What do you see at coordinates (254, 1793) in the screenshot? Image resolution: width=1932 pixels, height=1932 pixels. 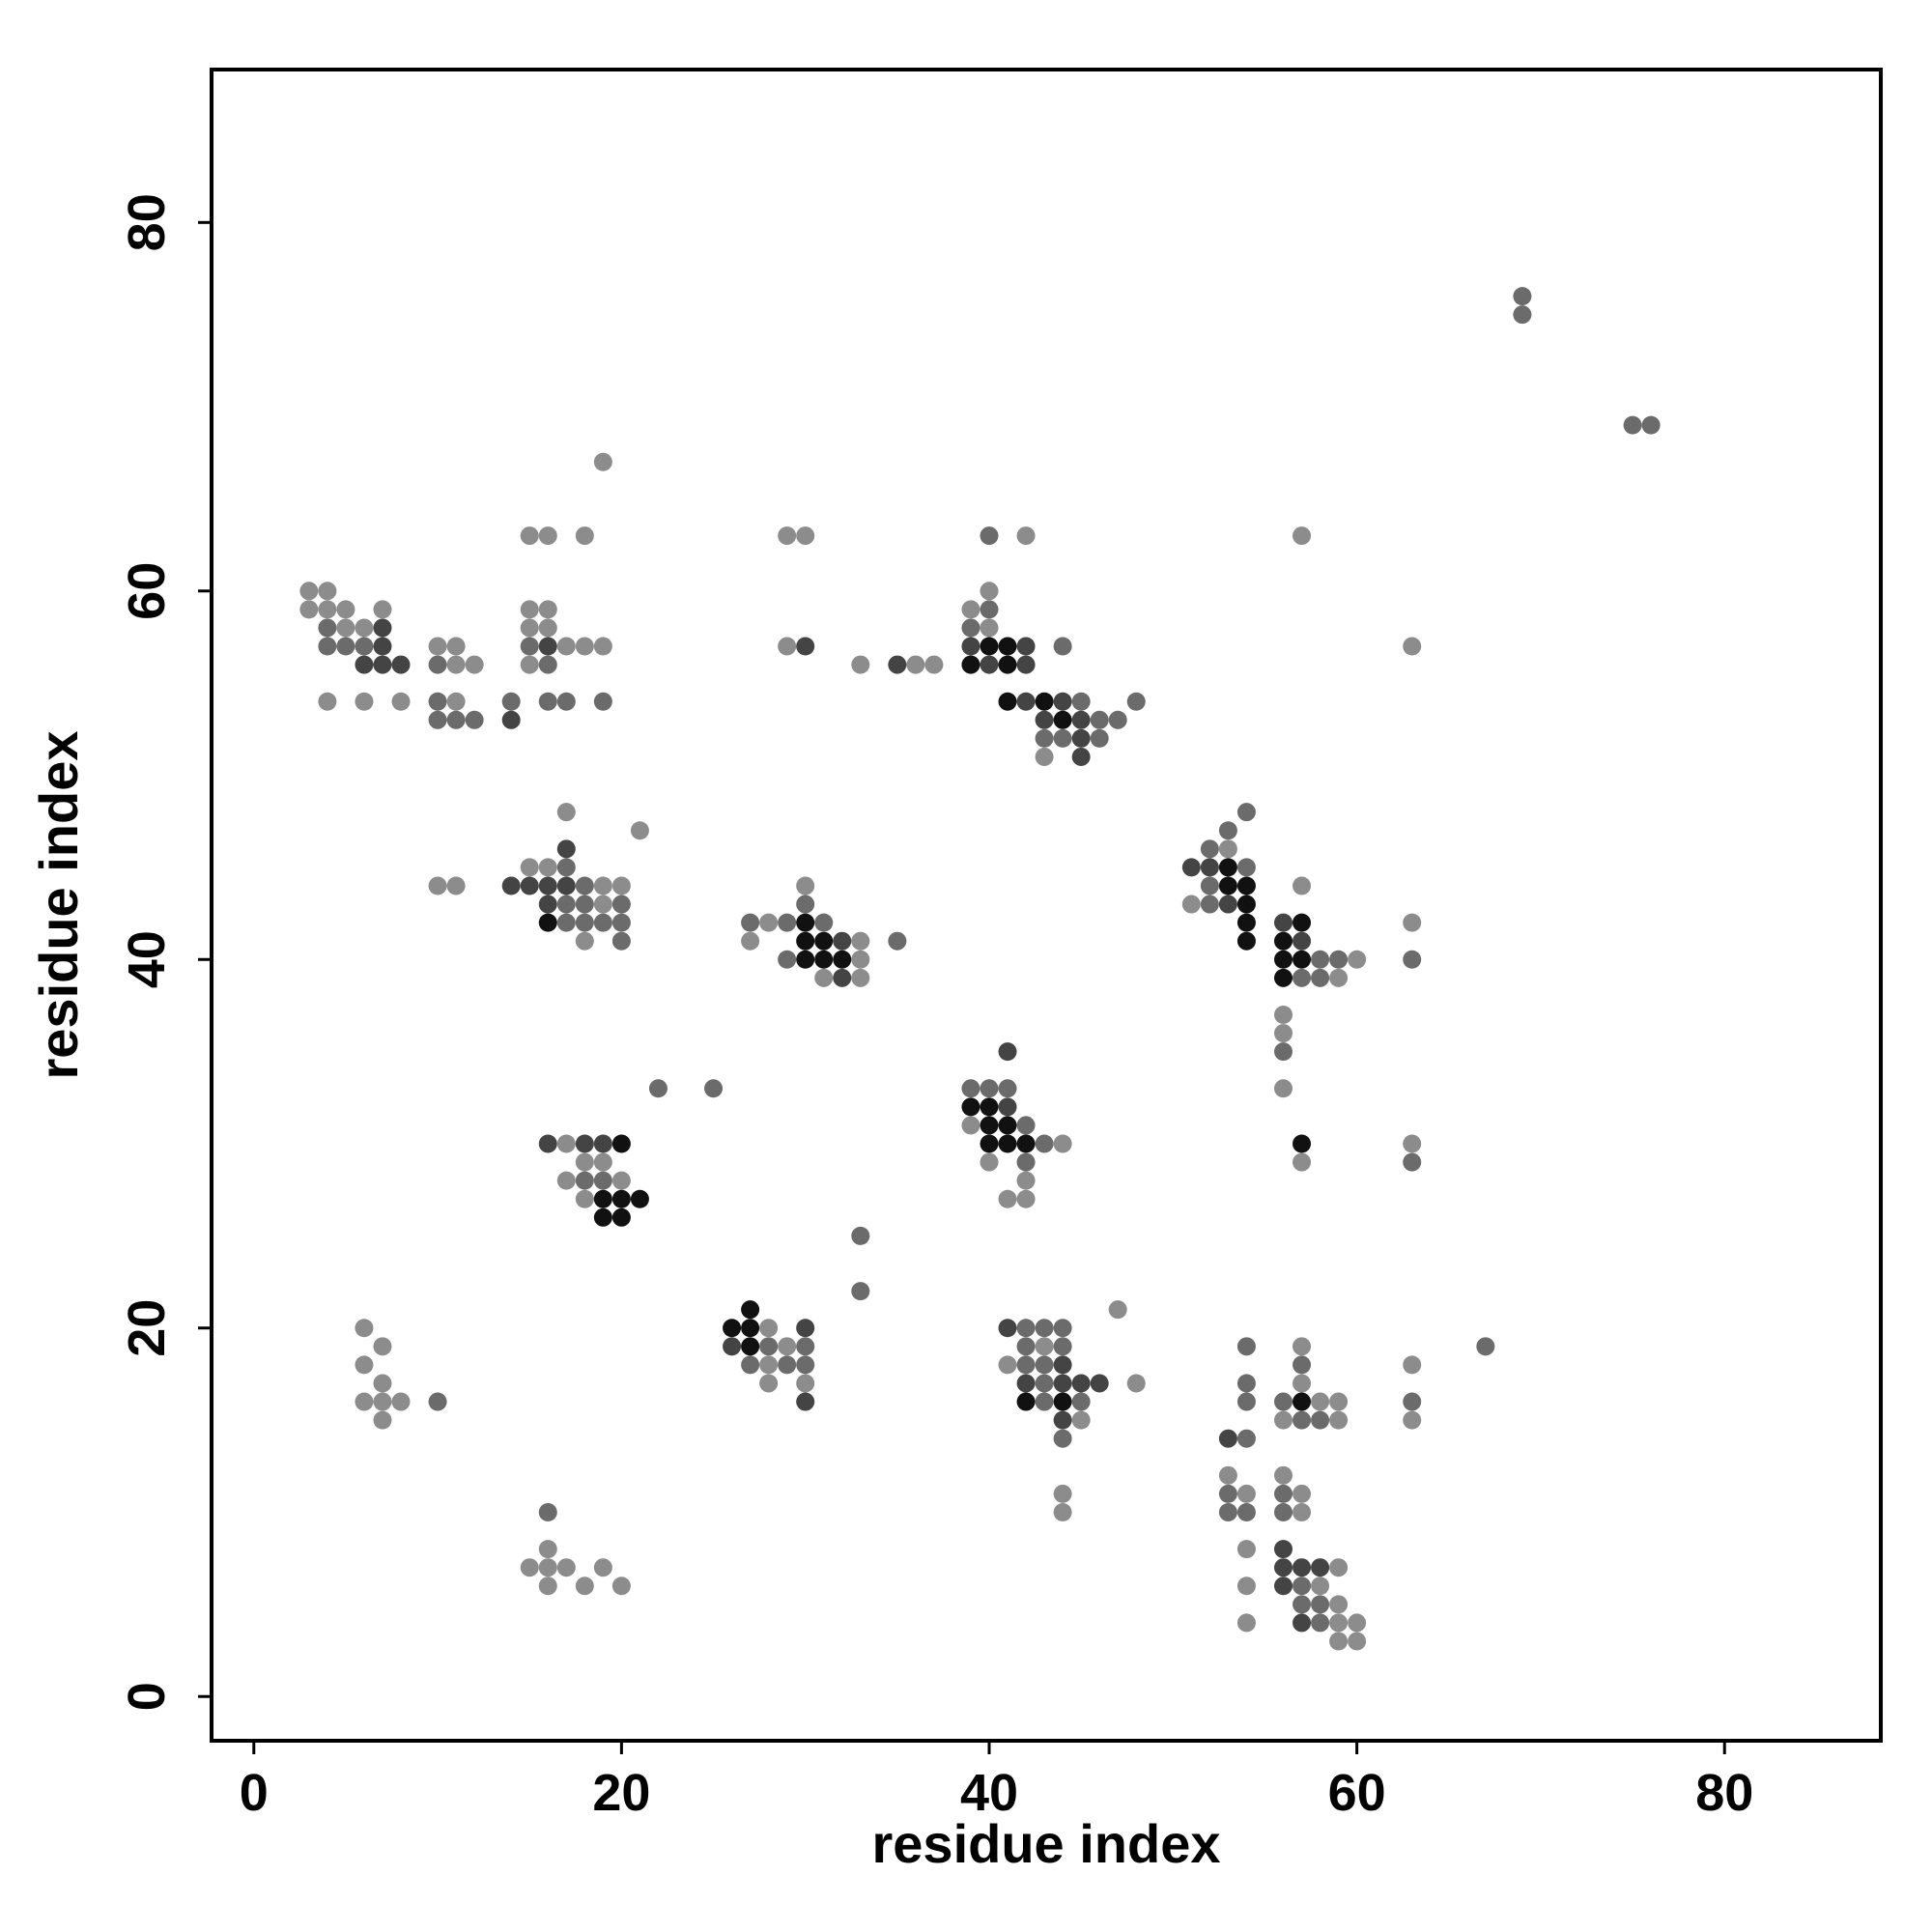 I see `x-tick-label: 0` at bounding box center [254, 1793].